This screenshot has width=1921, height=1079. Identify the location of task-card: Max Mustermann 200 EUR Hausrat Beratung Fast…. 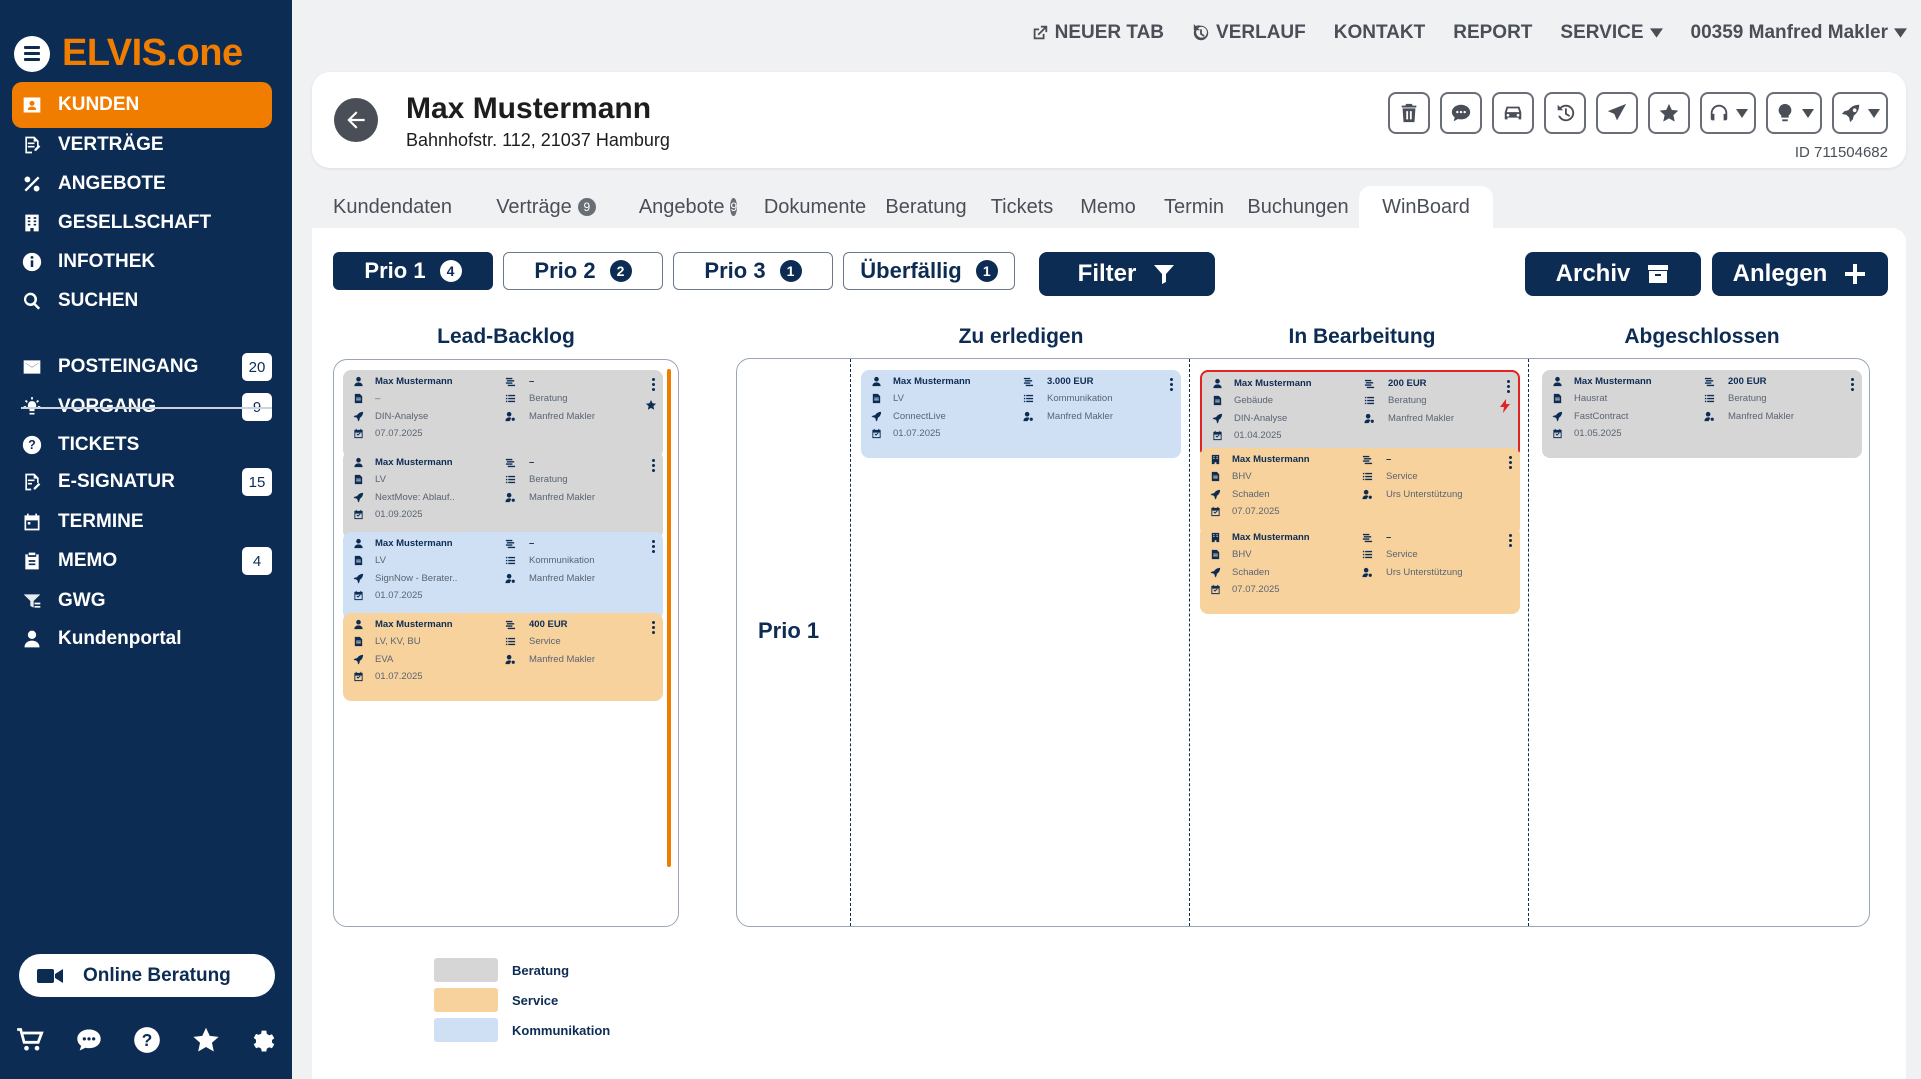
(1702, 414).